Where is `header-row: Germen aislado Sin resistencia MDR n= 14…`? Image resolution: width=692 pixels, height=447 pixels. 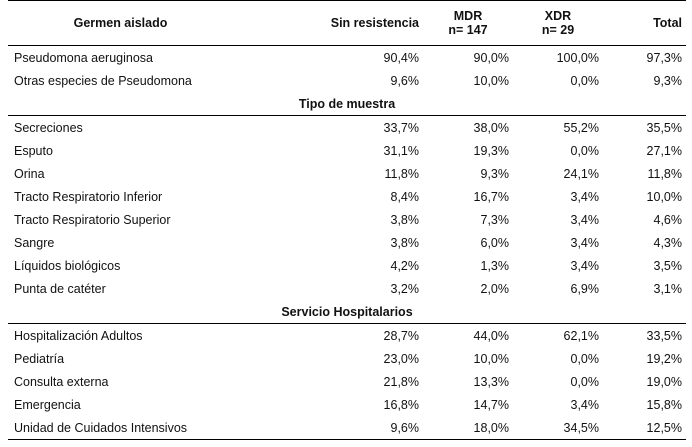
header-row: Germen aislado Sin resistencia MDR n= 14… is located at coordinates (347, 23).